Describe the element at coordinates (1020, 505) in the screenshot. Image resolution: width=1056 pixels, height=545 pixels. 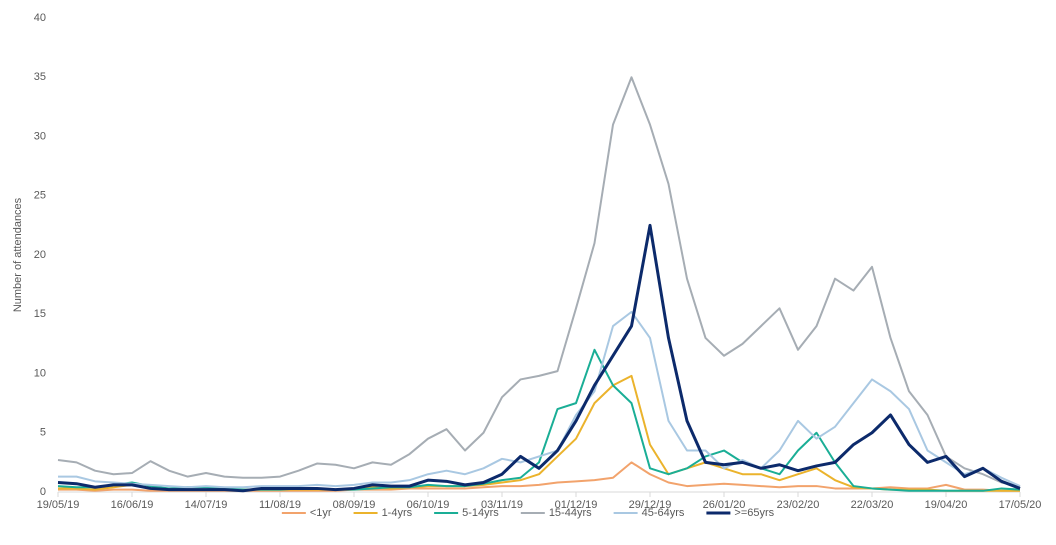
I see `x-tick-label: 17/05/20` at that location.